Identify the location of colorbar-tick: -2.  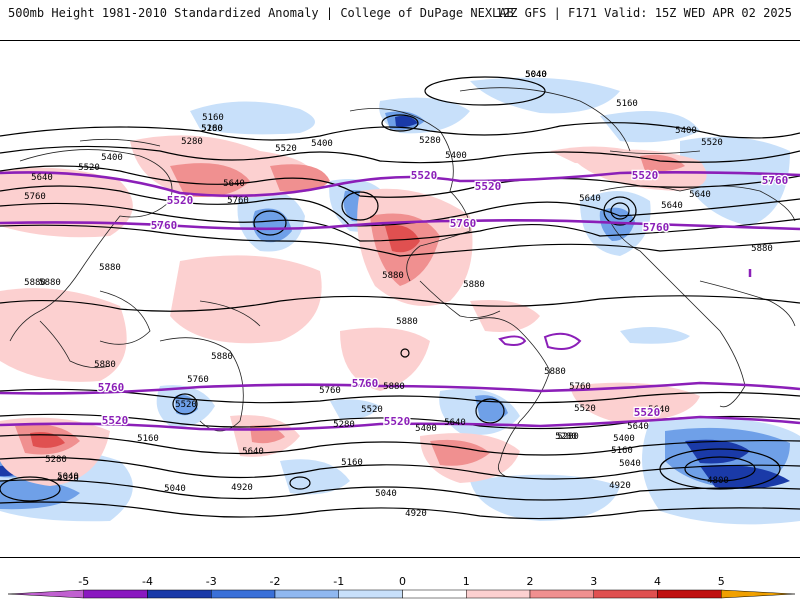
(275, 581).